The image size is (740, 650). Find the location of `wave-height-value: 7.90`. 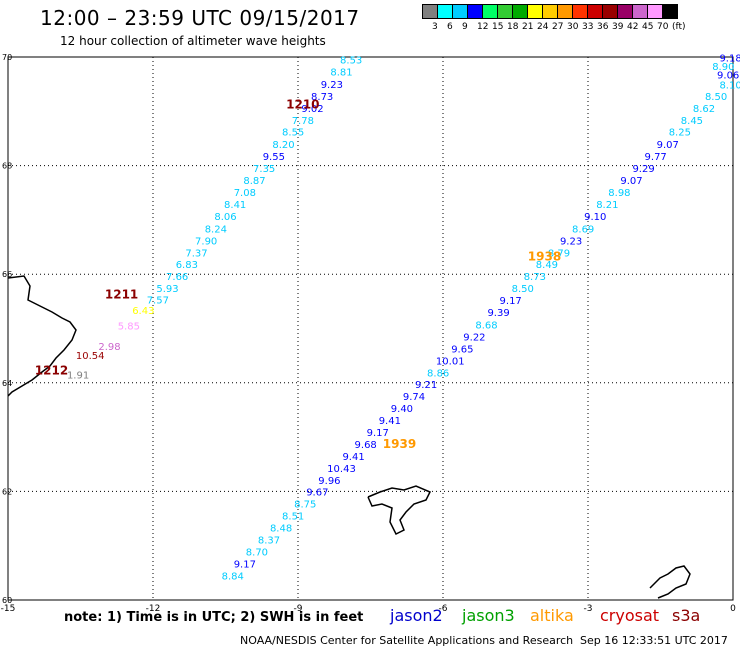

wave-height-value: 7.90 is located at coordinates (206, 241).